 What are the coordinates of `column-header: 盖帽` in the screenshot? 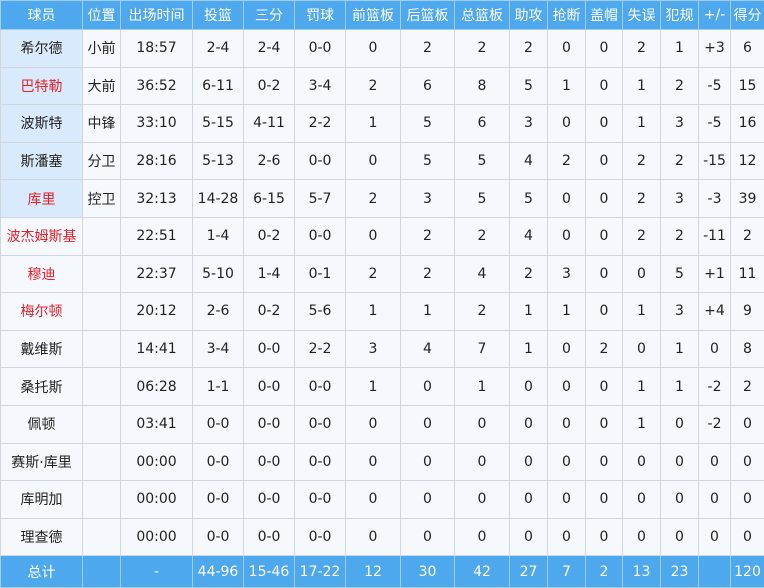 It's located at (604, 15).